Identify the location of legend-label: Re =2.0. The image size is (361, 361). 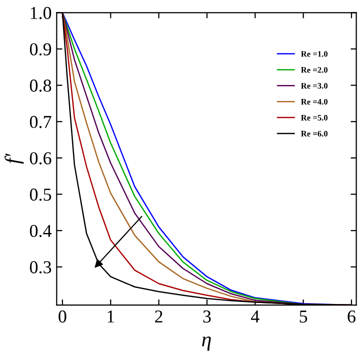
(314, 70).